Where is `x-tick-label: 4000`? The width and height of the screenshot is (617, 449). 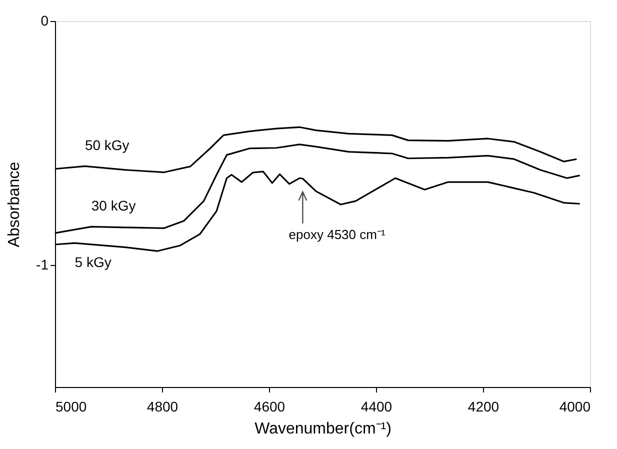 x-tick-label: 4000 is located at coordinates (575, 406).